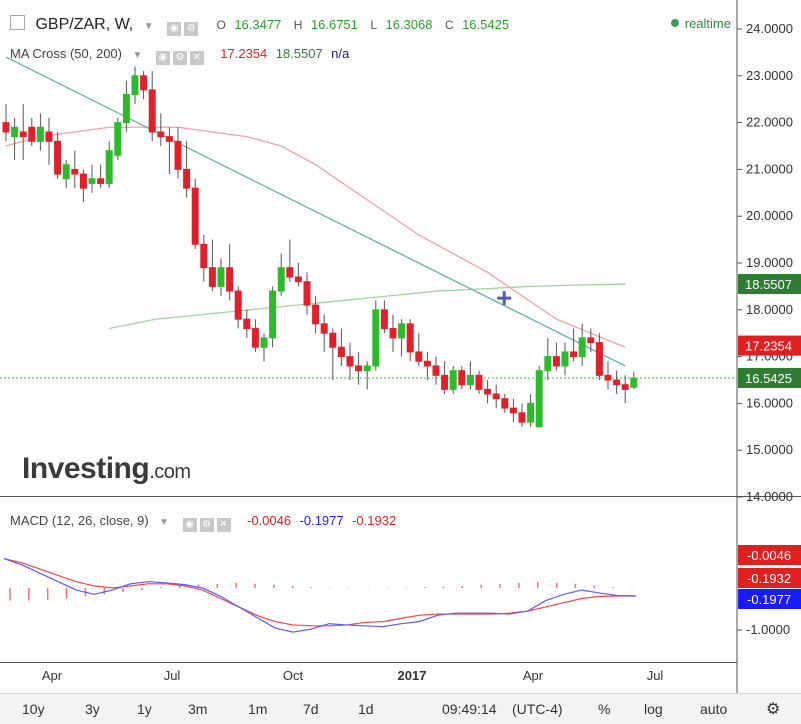 The width and height of the screenshot is (801, 724). I want to click on open-label: O, so click(221, 25).